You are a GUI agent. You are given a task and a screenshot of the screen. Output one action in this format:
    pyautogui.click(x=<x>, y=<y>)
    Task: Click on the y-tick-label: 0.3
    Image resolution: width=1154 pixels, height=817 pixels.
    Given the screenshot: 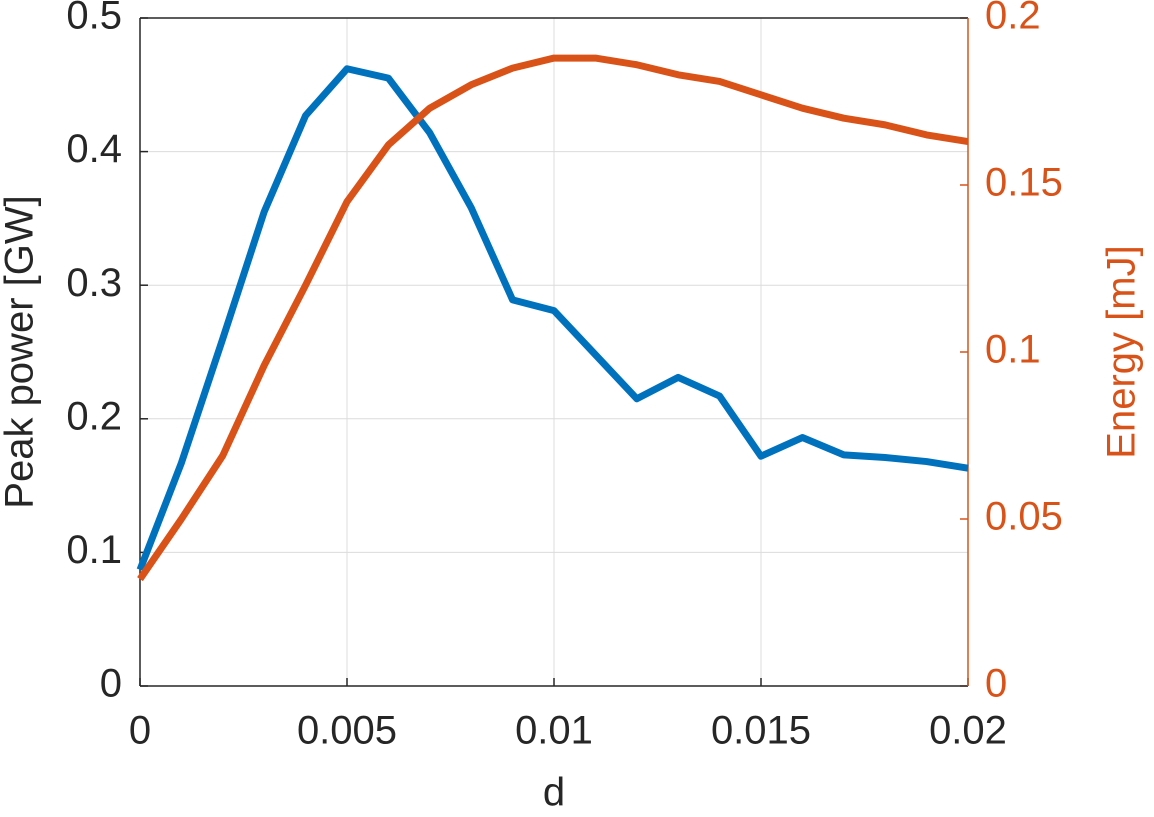 What is the action you would take?
    pyautogui.click(x=94, y=283)
    